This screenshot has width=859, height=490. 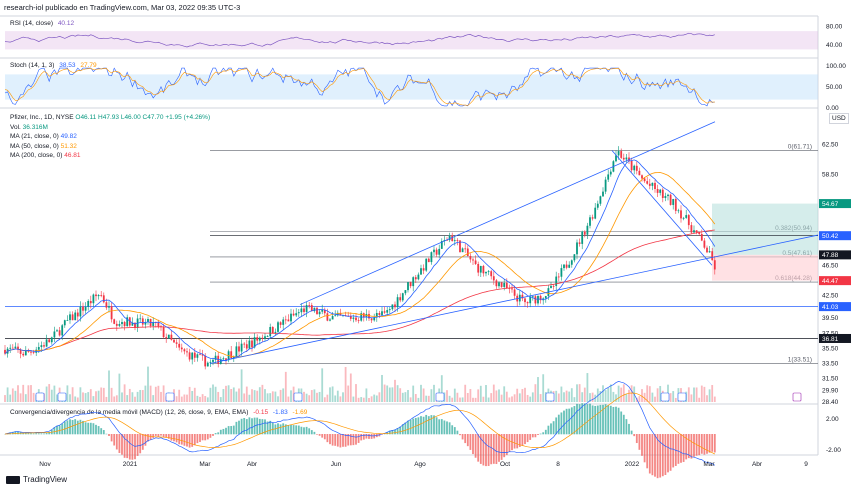 What do you see at coordinates (300, 412) in the screenshot?
I see `macd-signal-value: -1.69` at bounding box center [300, 412].